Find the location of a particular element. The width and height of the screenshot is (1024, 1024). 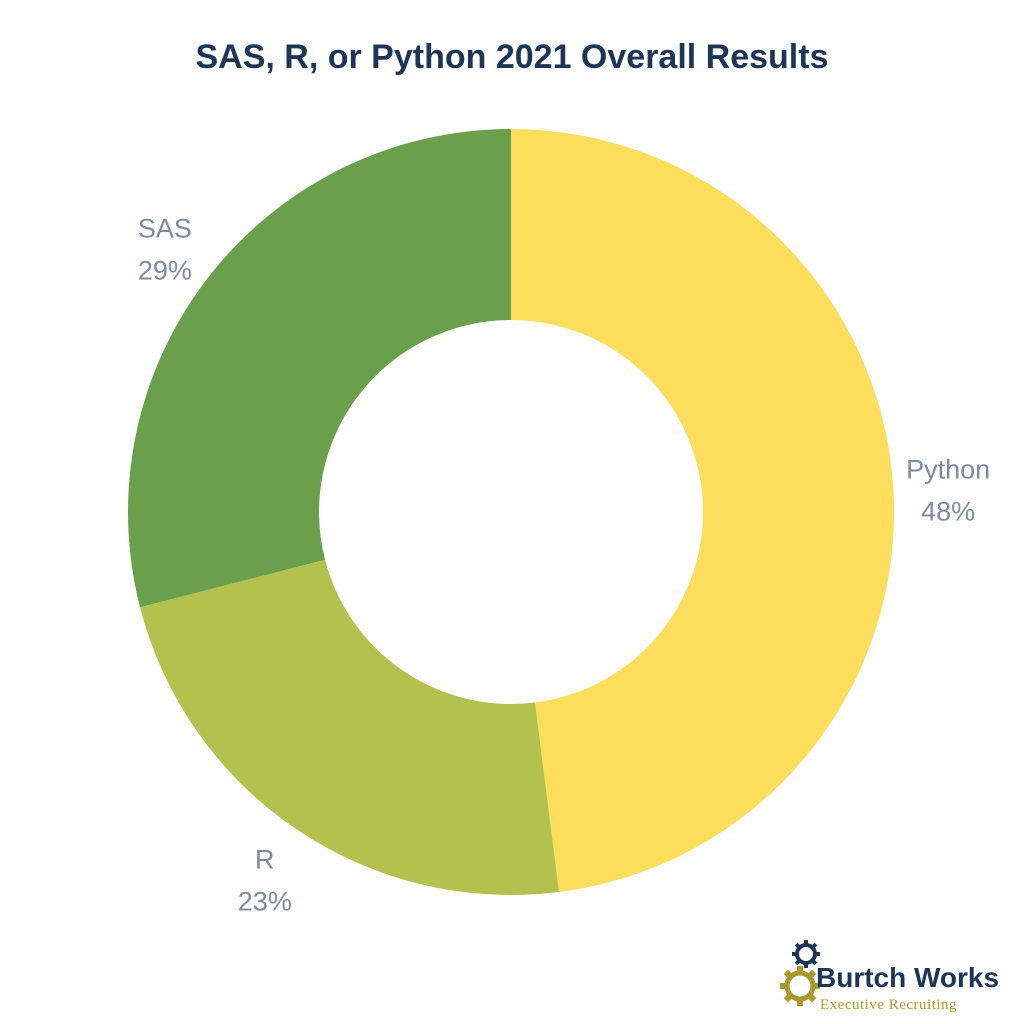

slice-r is located at coordinates (350, 727).